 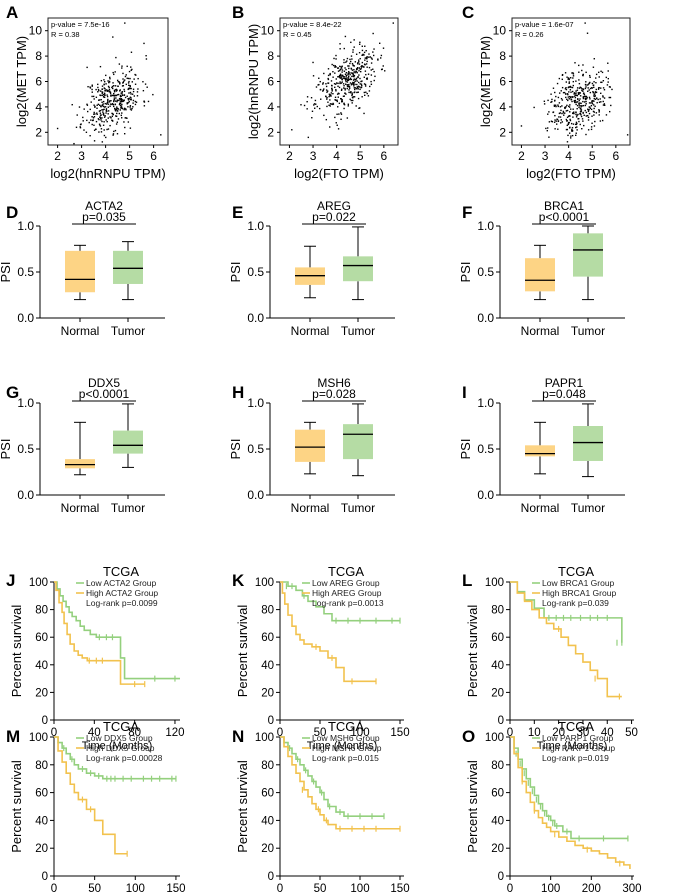 I want to click on y-tick-label: 40, so click(x=497, y=666).